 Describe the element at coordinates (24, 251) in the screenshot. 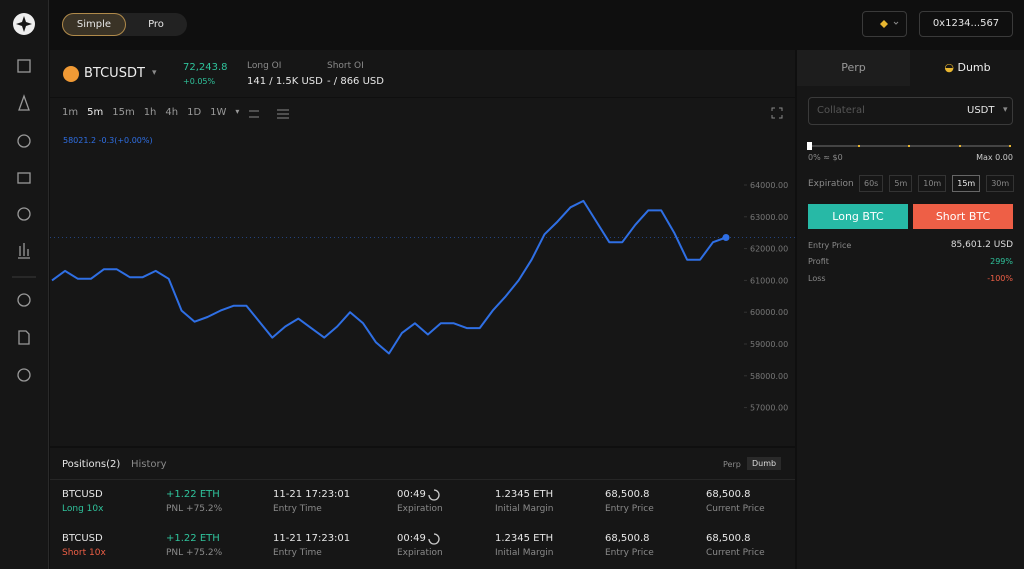

I see `nav-stats` at that location.